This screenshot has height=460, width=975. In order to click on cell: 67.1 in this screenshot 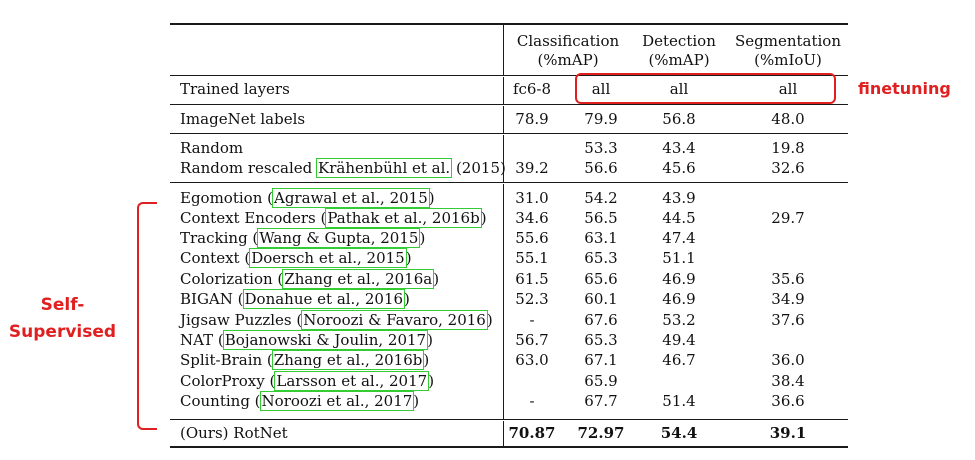, I will do `click(601, 360)`.